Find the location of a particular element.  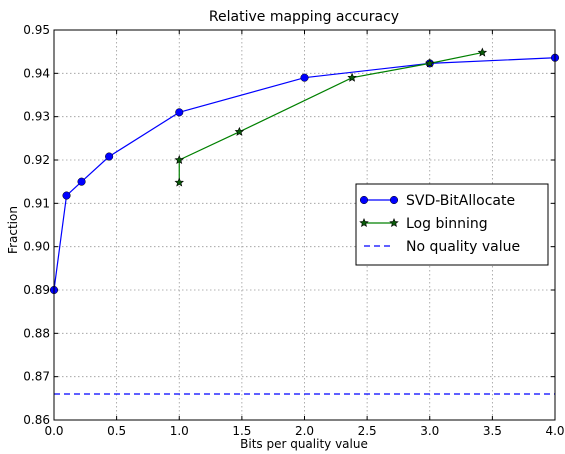

x-tick-label: 3.5 is located at coordinates (492, 431).